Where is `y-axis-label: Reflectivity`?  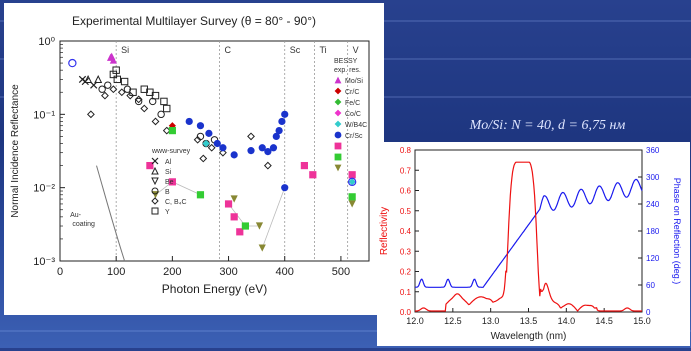 y-axis-label: Reflectivity is located at coordinates (384, 231).